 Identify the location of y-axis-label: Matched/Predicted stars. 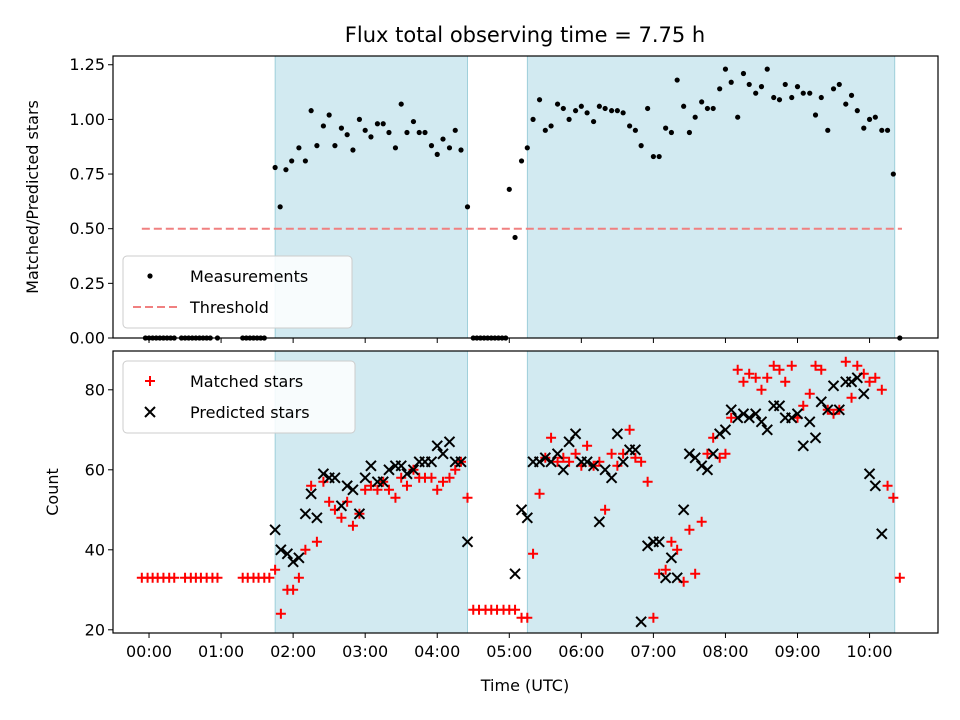
(32, 197).